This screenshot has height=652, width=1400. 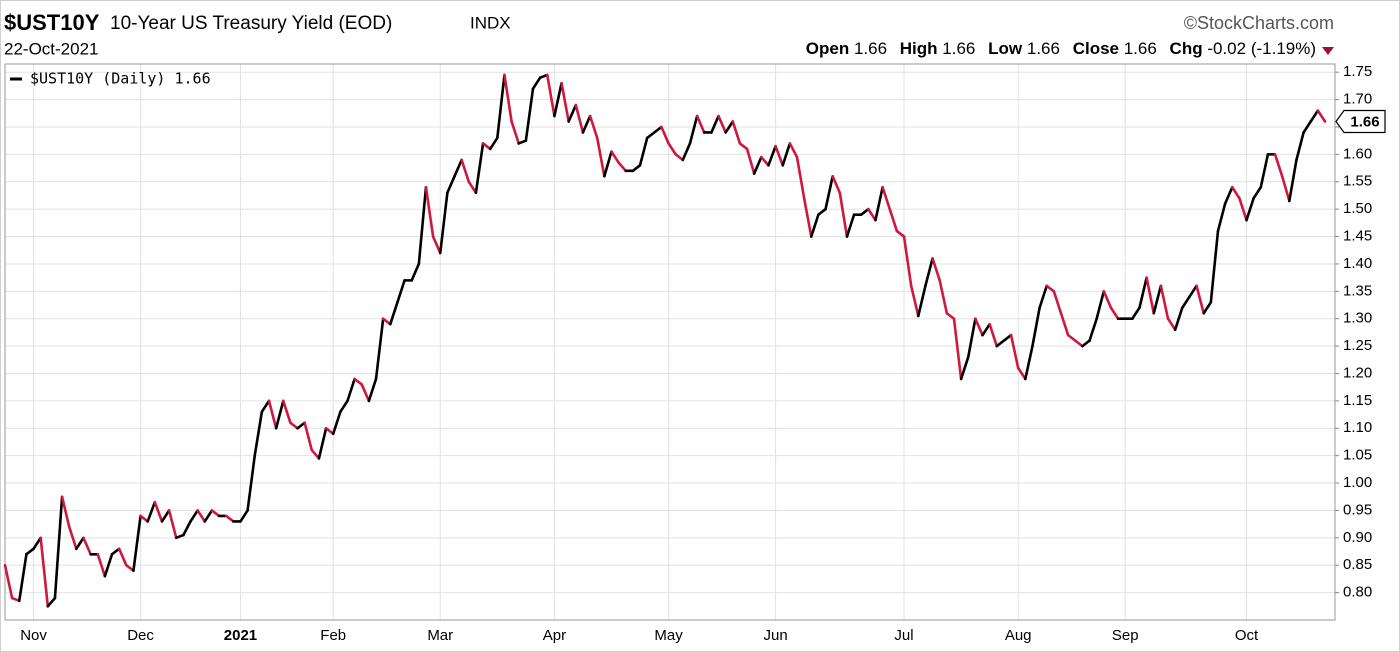 I want to click on y-tick-label: 1.25, so click(x=1357, y=345).